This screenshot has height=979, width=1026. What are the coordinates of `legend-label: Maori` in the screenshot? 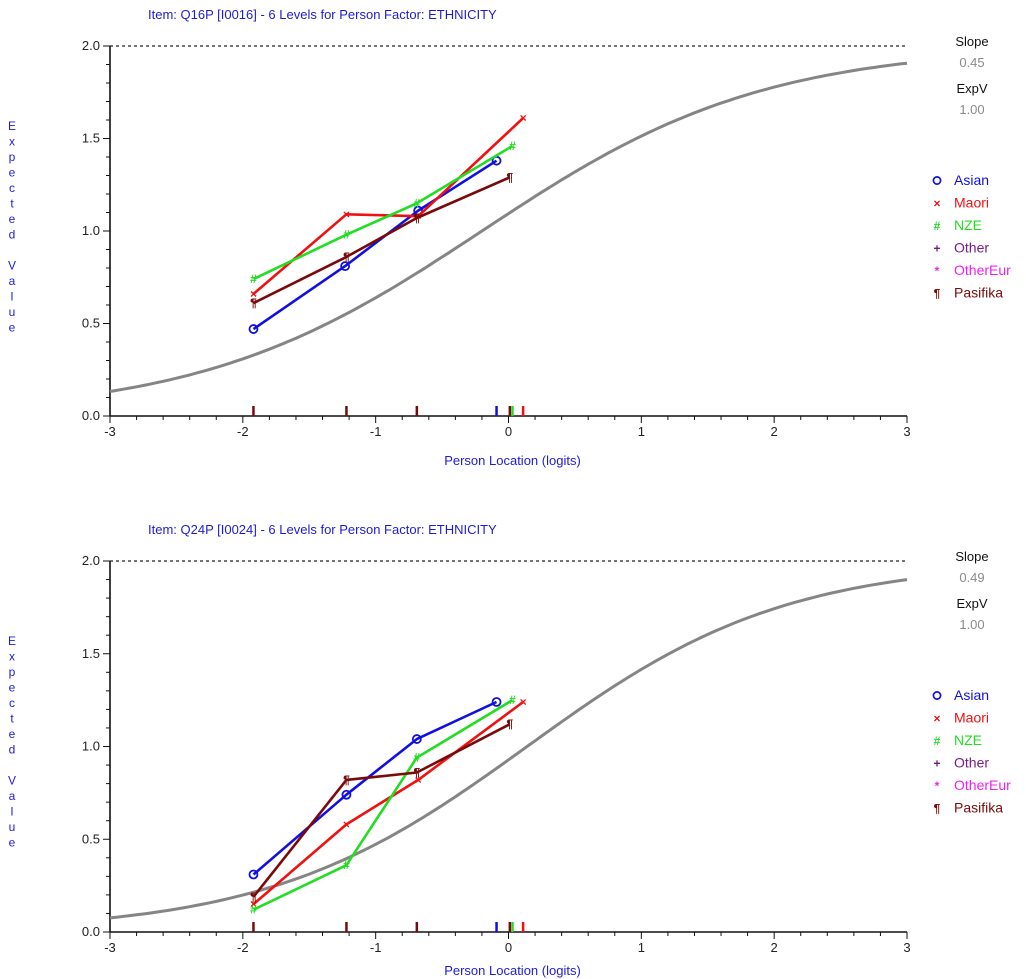 It's located at (971, 718).